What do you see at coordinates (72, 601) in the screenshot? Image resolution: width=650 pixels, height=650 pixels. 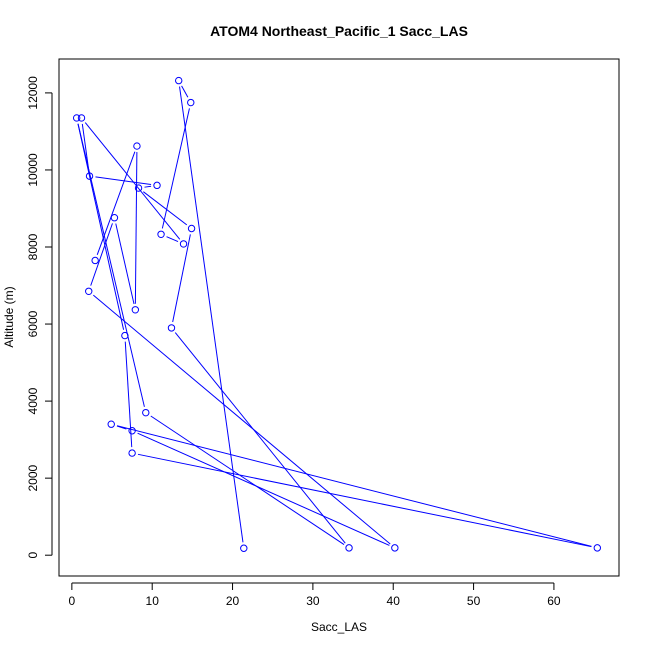 I see `x-tick-label: 0` at bounding box center [72, 601].